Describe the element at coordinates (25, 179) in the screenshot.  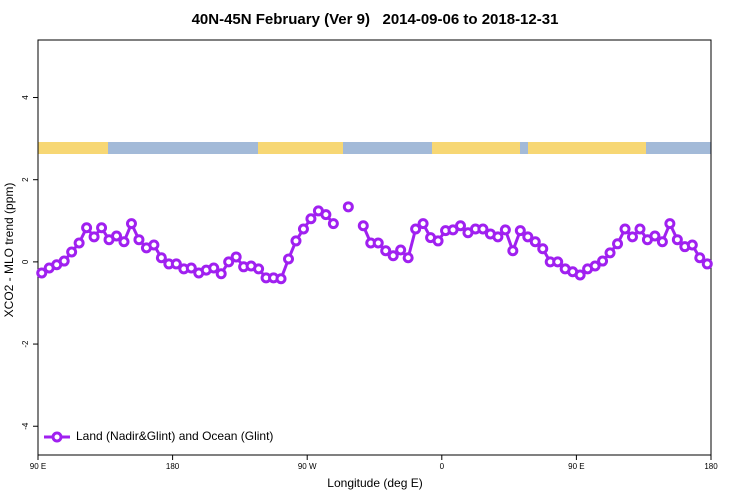
I see `y-tick-label: 2` at that location.